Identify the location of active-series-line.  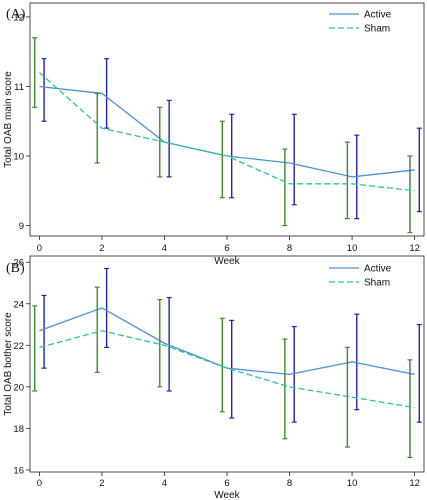
(227, 341).